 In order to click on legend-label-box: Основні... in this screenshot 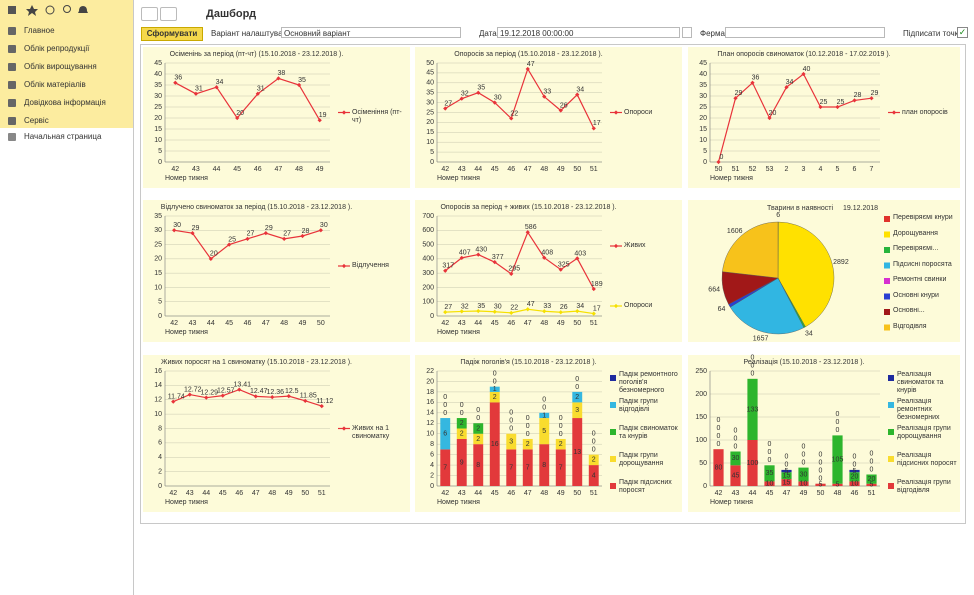, I will do `click(909, 310)`.